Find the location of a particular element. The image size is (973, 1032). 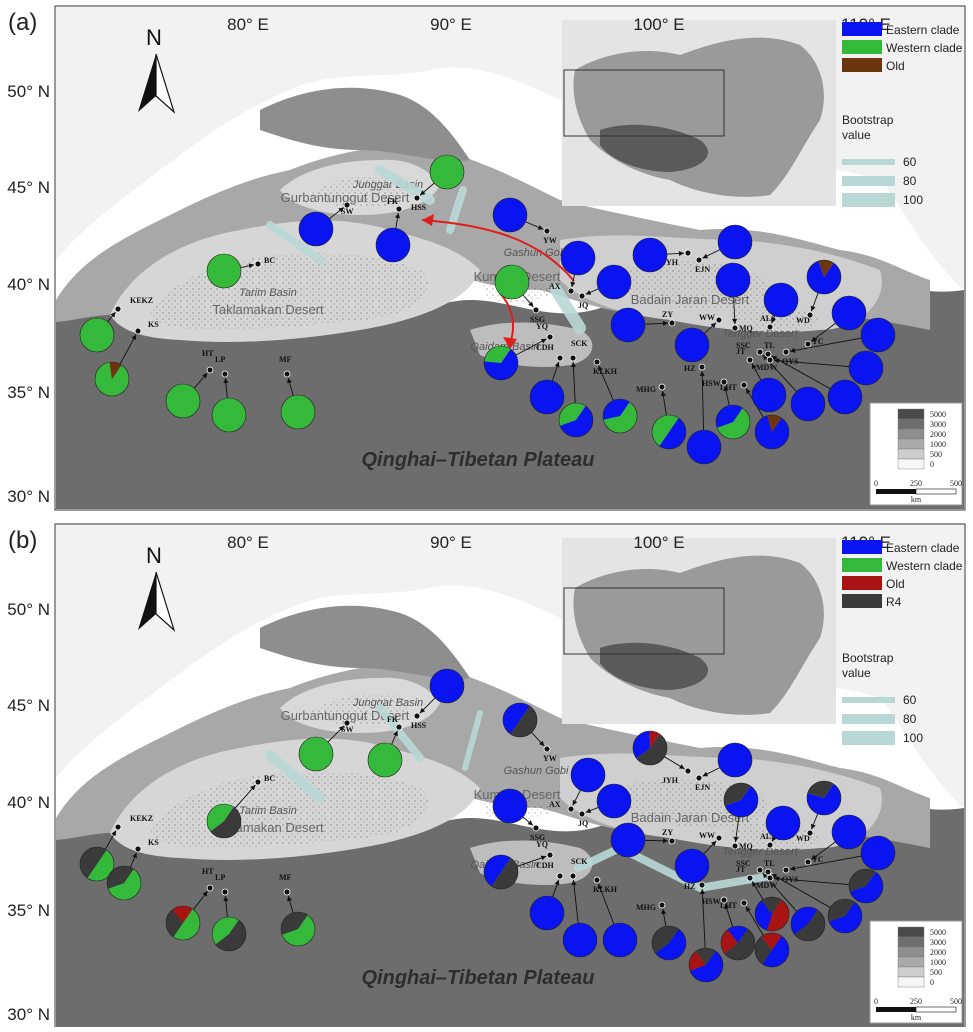

site-point-klkh is located at coordinates (597, 362).